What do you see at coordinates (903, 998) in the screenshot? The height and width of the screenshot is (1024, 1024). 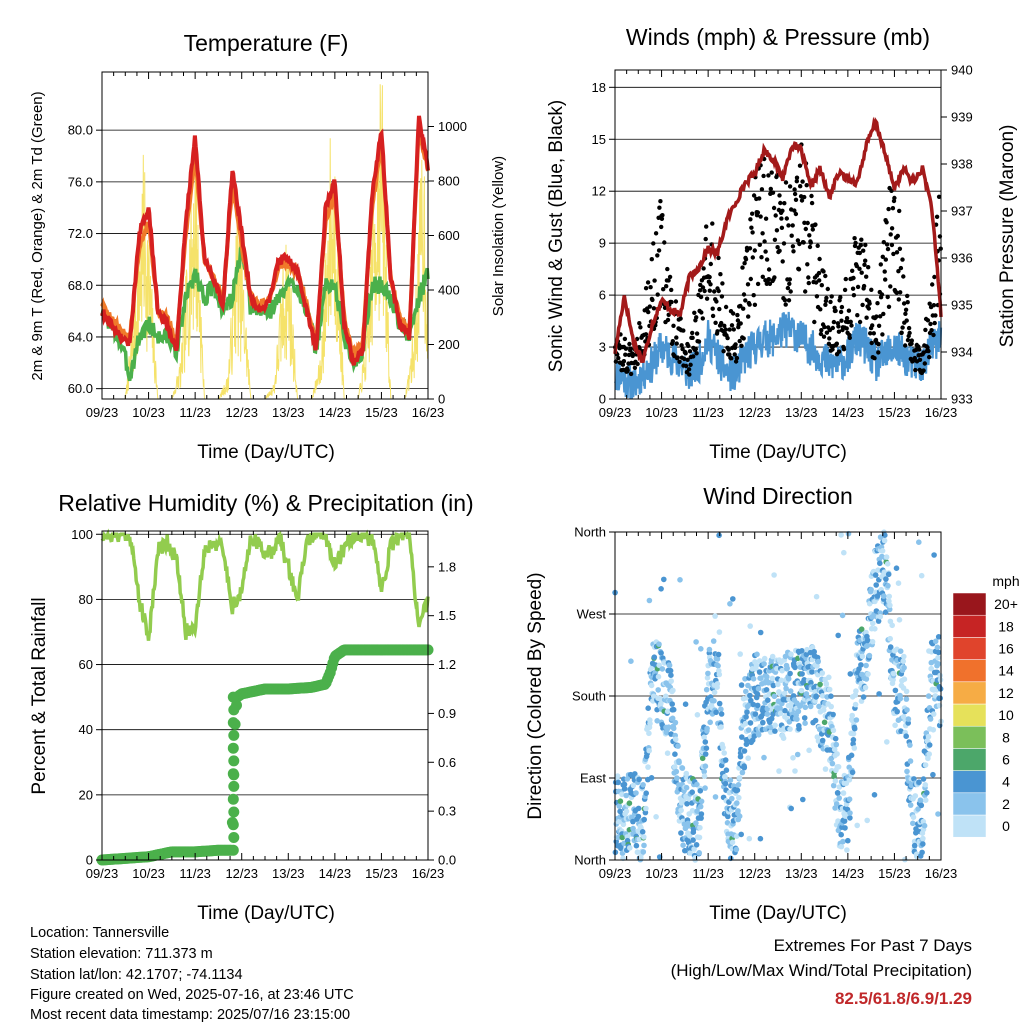 I see `extremes-values: 82.5/61.8/6.9/1.29` at bounding box center [903, 998].